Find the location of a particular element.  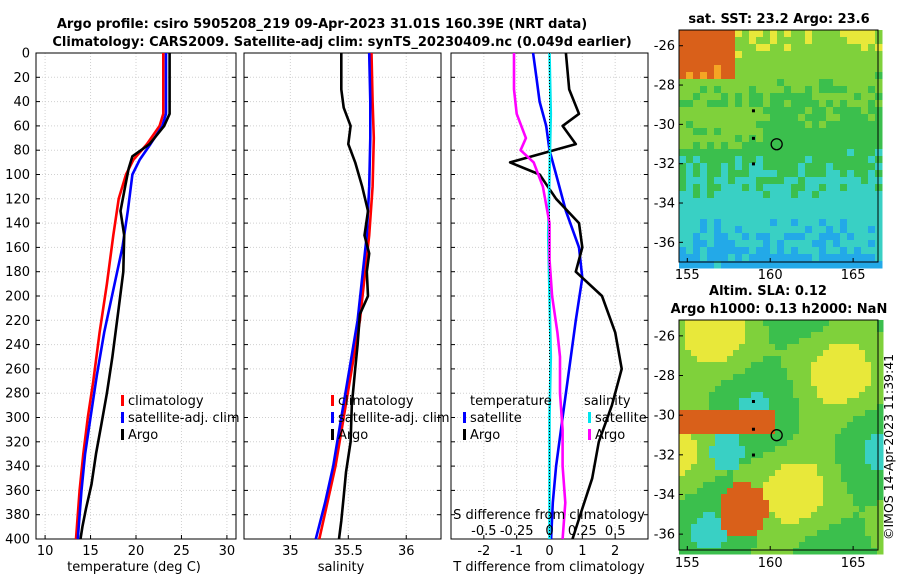

temp-legend-argo: Argo is located at coordinates (143, 435).